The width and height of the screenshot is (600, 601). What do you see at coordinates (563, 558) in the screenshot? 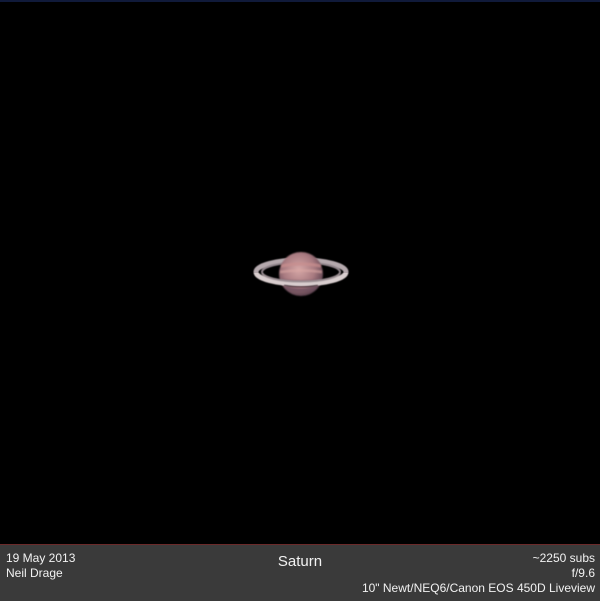
I see `caption-subs: ~2250 subs` at bounding box center [563, 558].